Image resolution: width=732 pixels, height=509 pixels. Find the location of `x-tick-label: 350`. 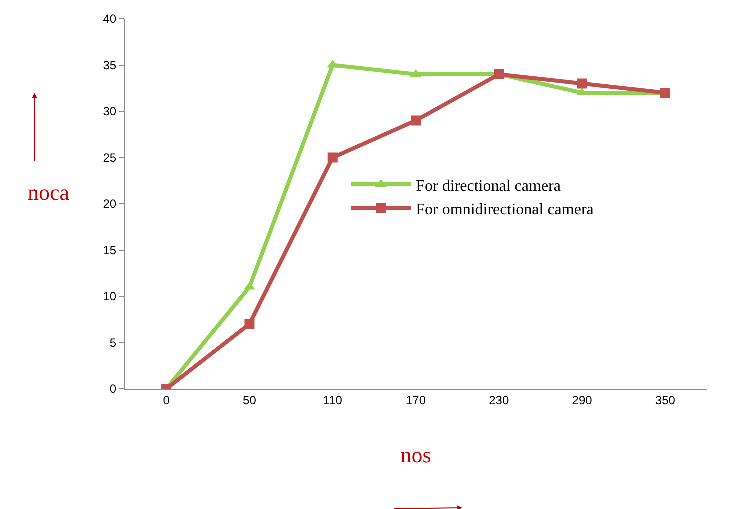

x-tick-label: 350 is located at coordinates (665, 400).